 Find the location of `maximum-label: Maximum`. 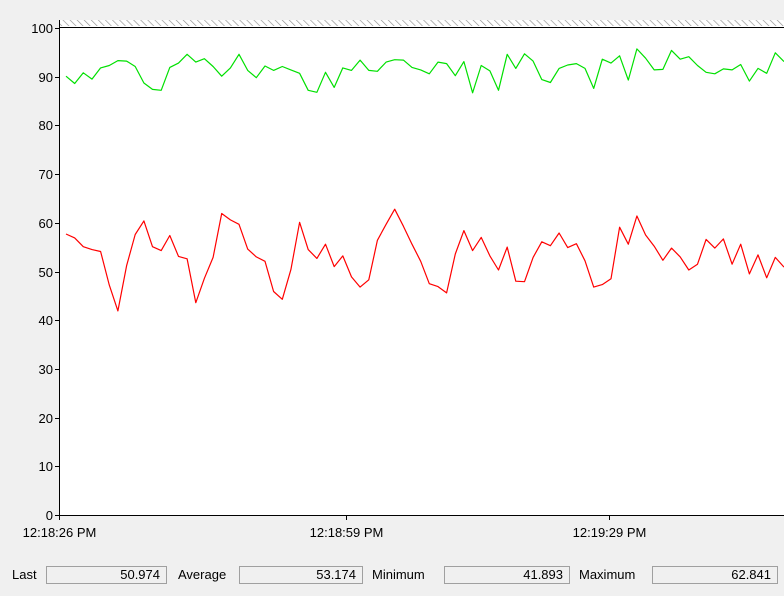

maximum-label: Maximum is located at coordinates (607, 574).